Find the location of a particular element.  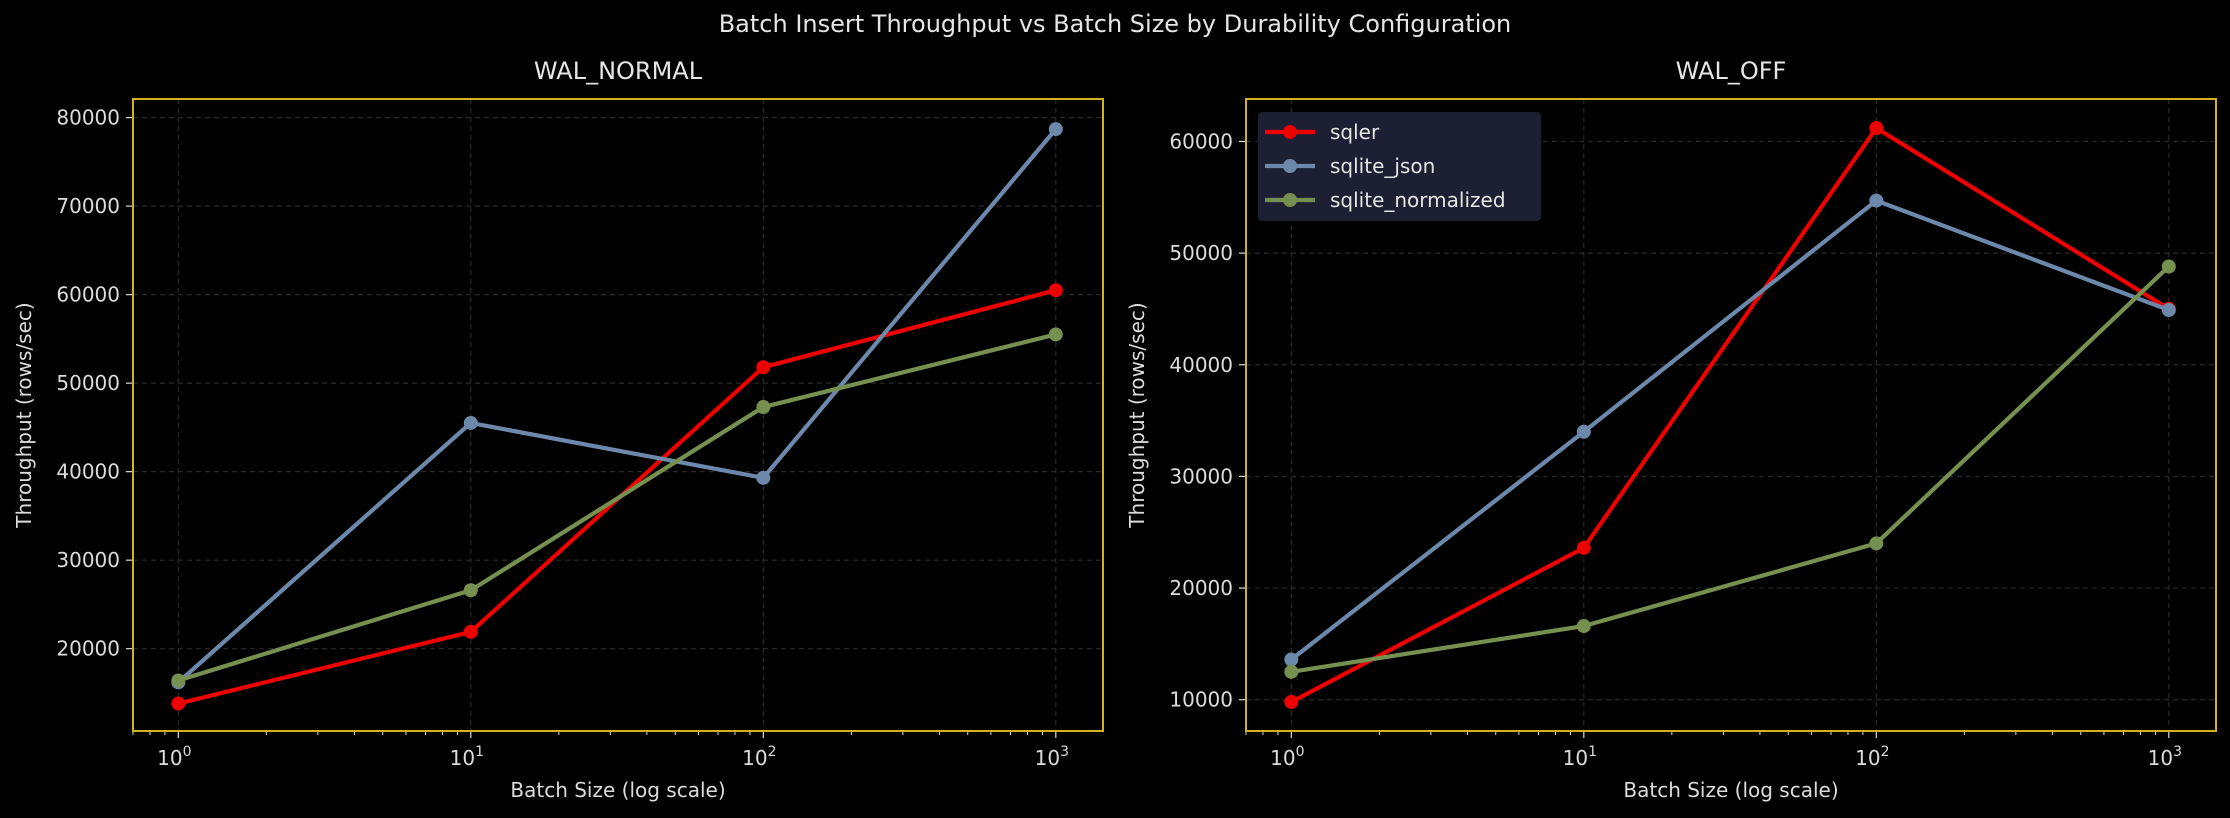

legend: sqler sqlite_json sqlite_normalized is located at coordinates (1399, 166).